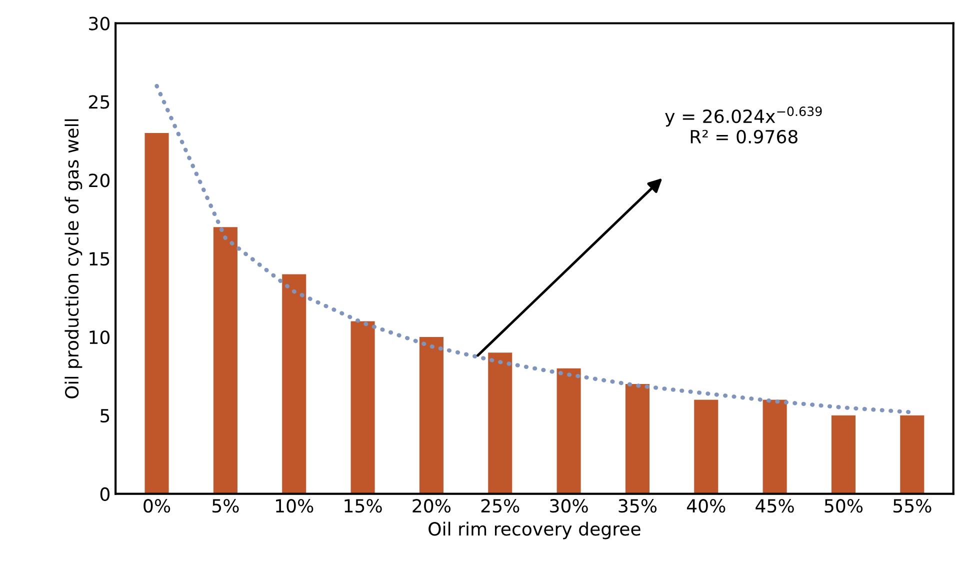 Image resolution: width=963 pixels, height=581 pixels. What do you see at coordinates (363, 506) in the screenshot?
I see `x-tick-label: 15%` at bounding box center [363, 506].